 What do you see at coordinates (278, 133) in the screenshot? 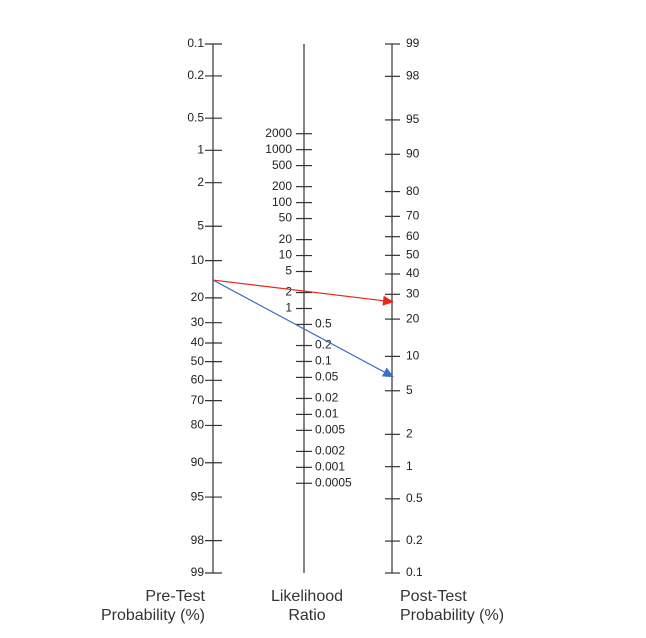
I see `tick-label: 2000` at bounding box center [278, 133].